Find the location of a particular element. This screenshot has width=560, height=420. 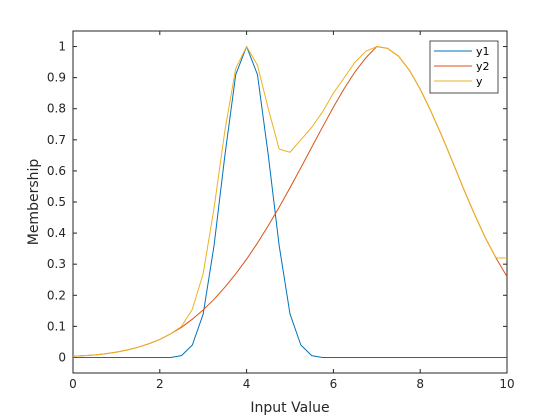

y-tick-label: 0.2 is located at coordinates (56, 295).